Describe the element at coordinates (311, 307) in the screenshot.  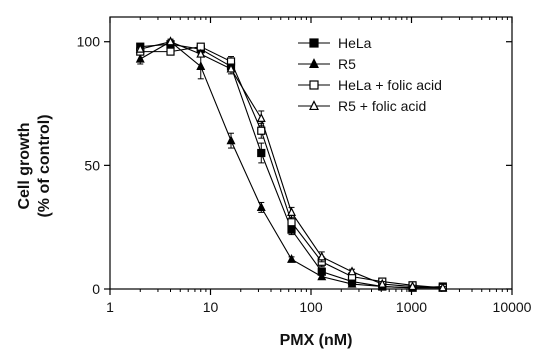
I see `x-tick-label: 100` at that location.